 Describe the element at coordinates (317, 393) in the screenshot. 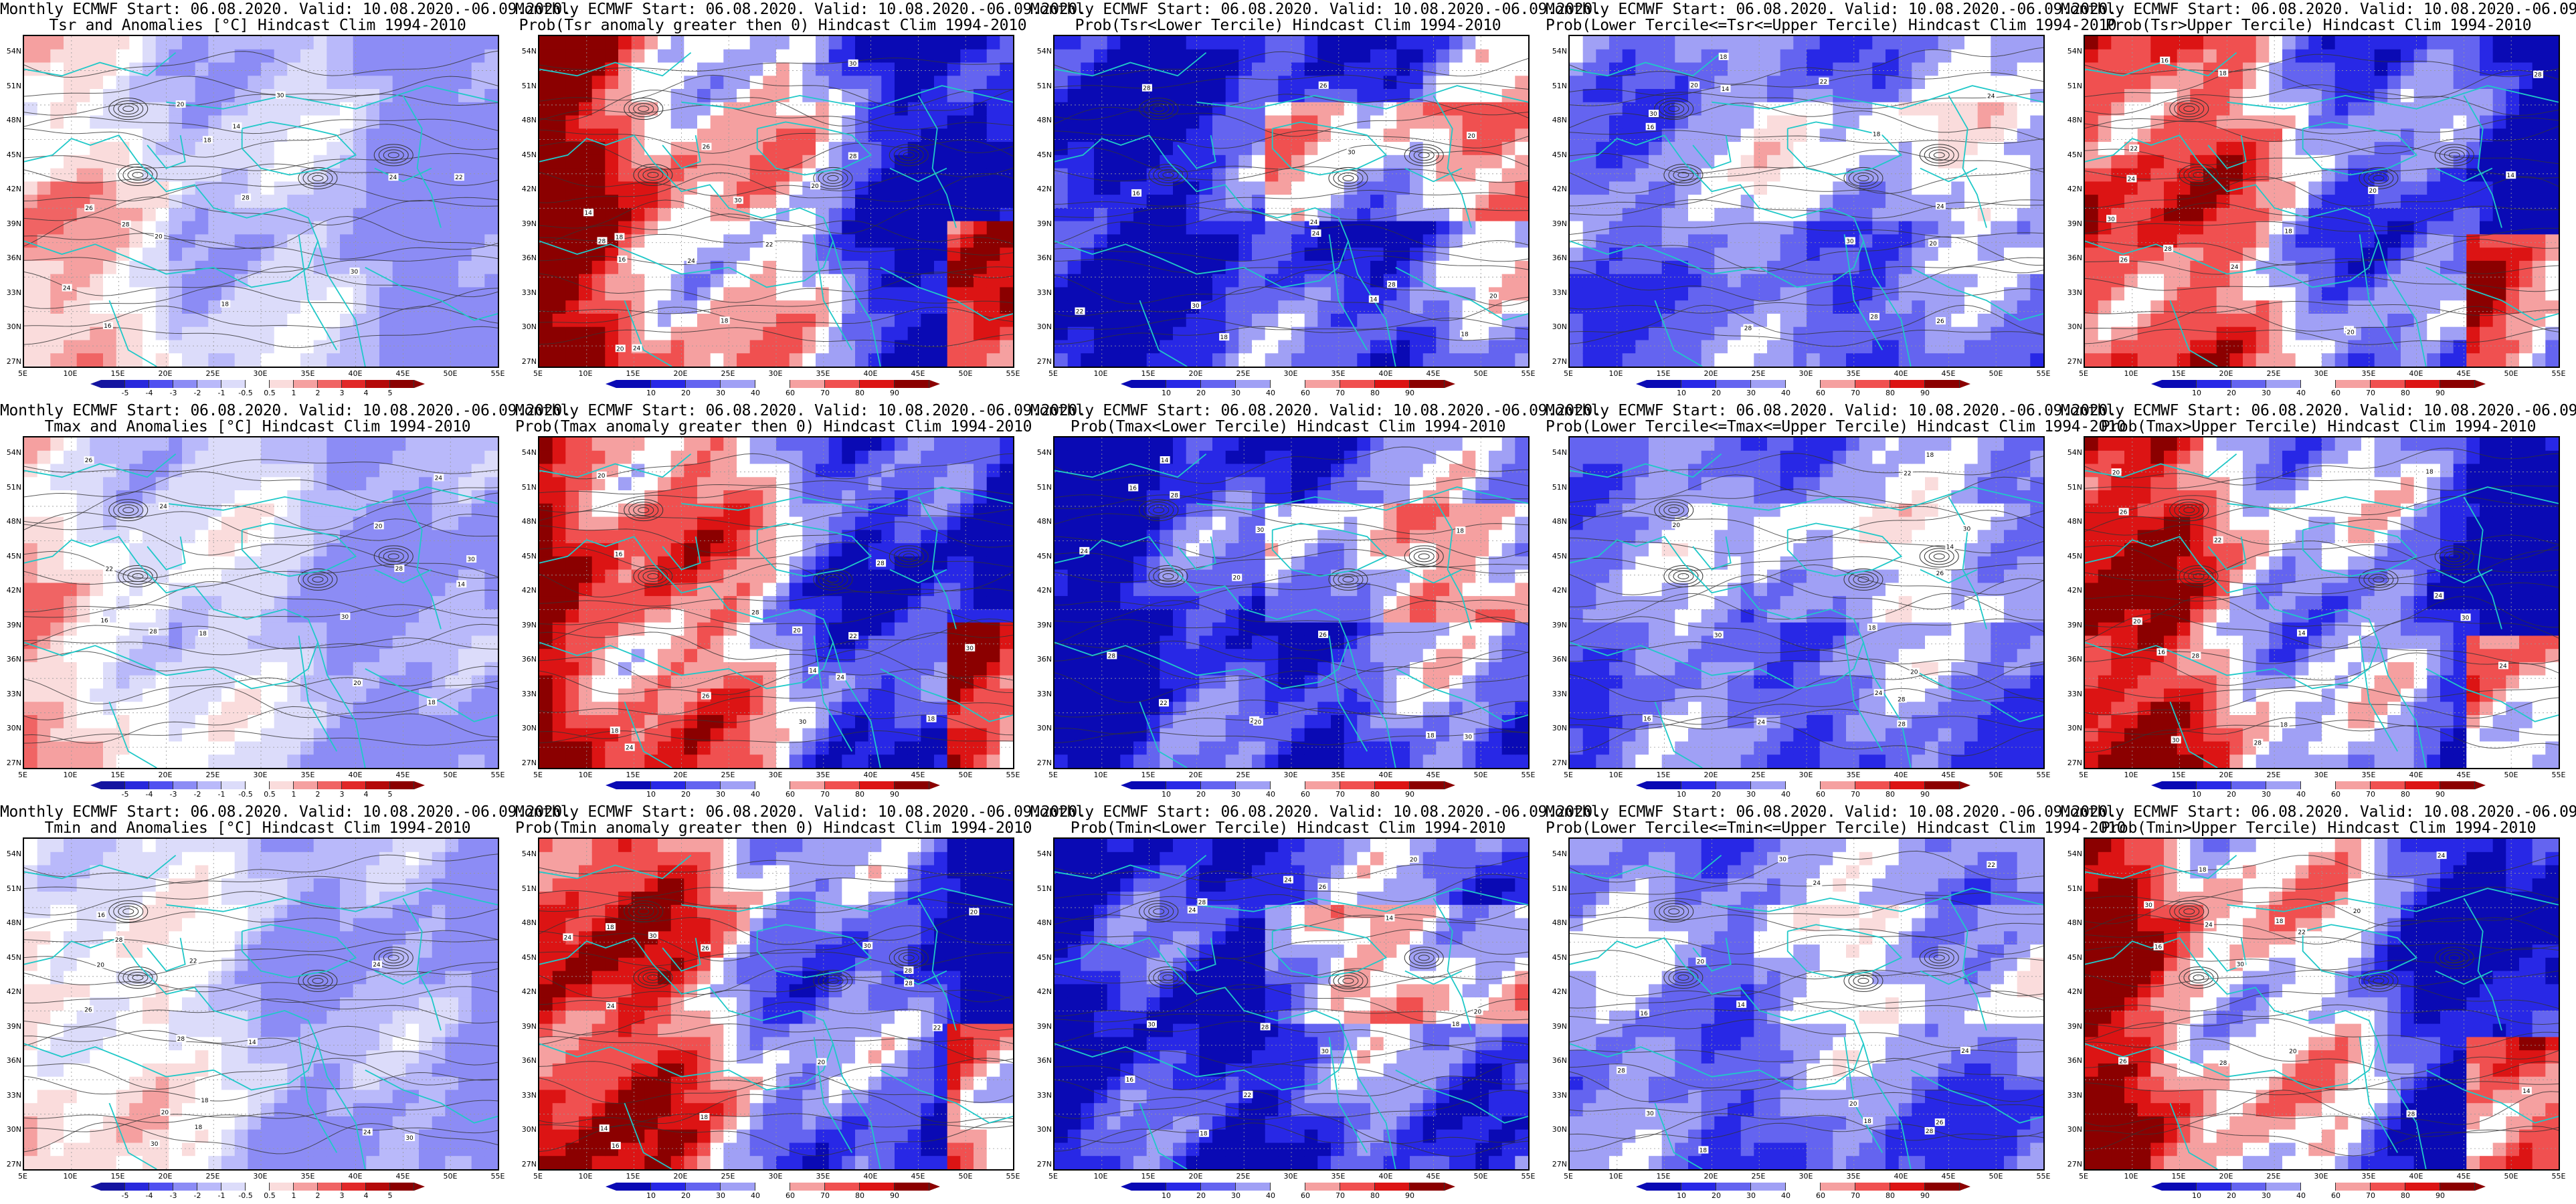

I see `colorbar-tick-label: 2` at that location.